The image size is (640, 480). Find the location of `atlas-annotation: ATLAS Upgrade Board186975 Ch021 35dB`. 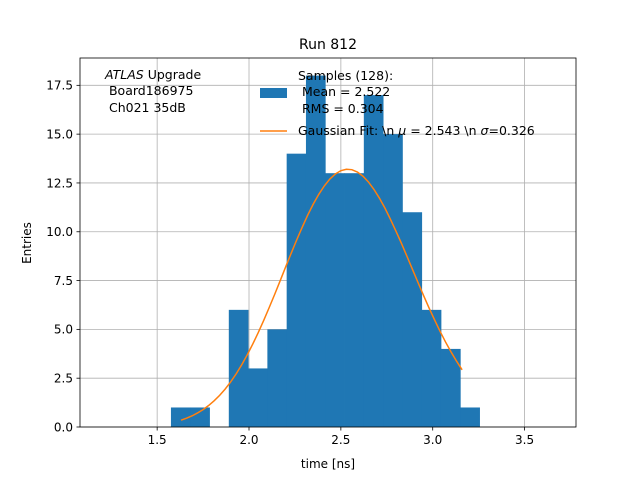

atlas-annotation: ATLAS Upgrade Board186975 Ch021 35dB is located at coordinates (152, 91).